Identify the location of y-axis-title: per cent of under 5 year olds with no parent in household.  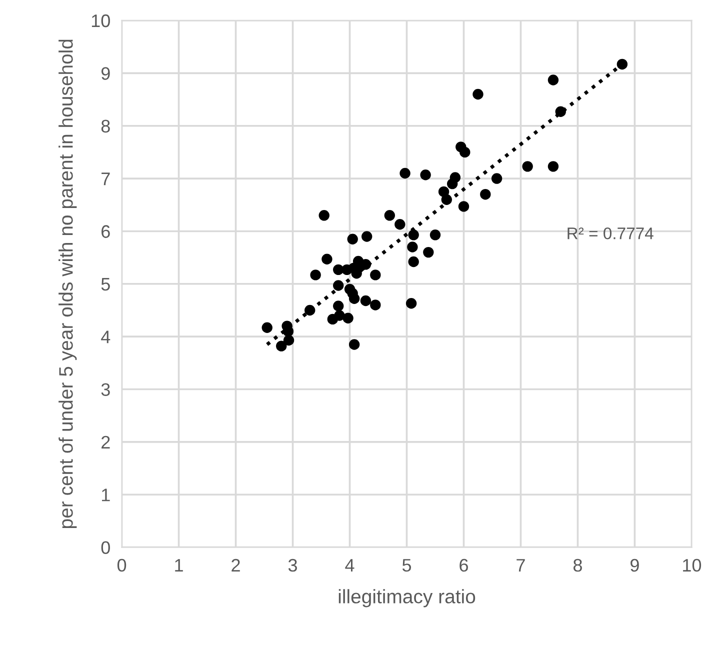
(67, 284).